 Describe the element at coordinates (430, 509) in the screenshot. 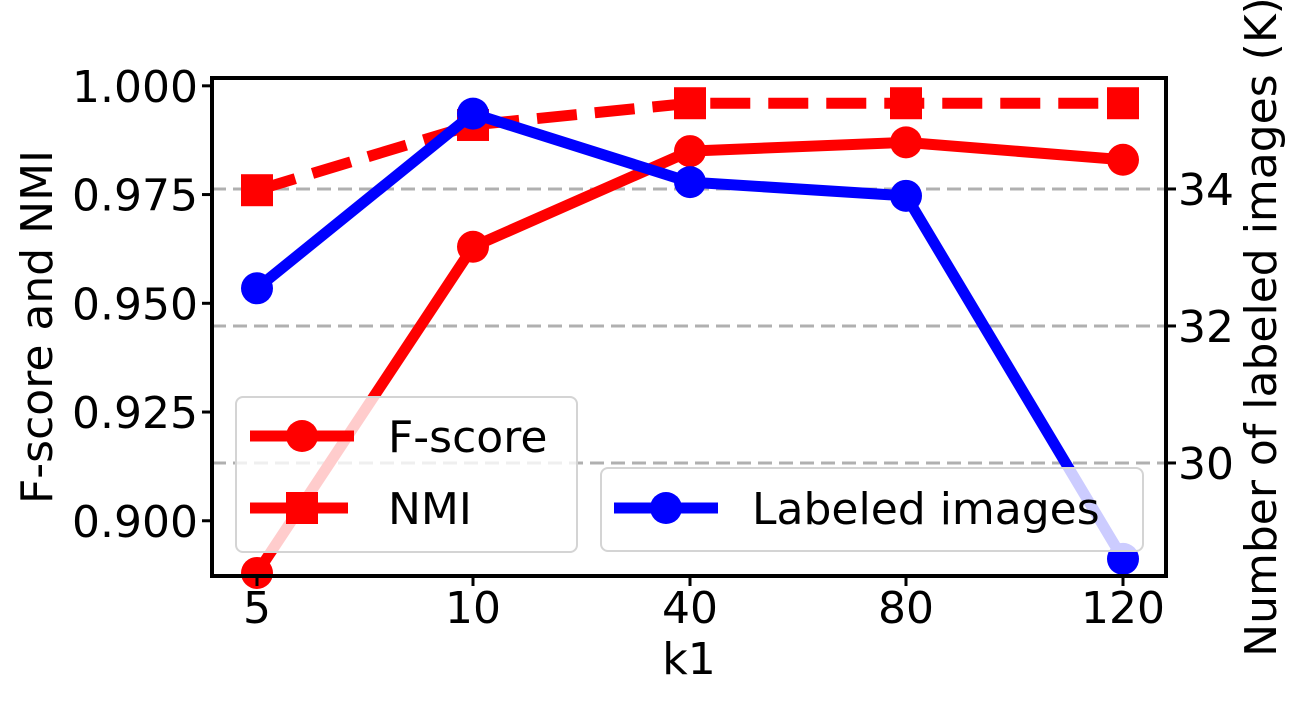

I see `legend-label-nmi: NMI` at that location.